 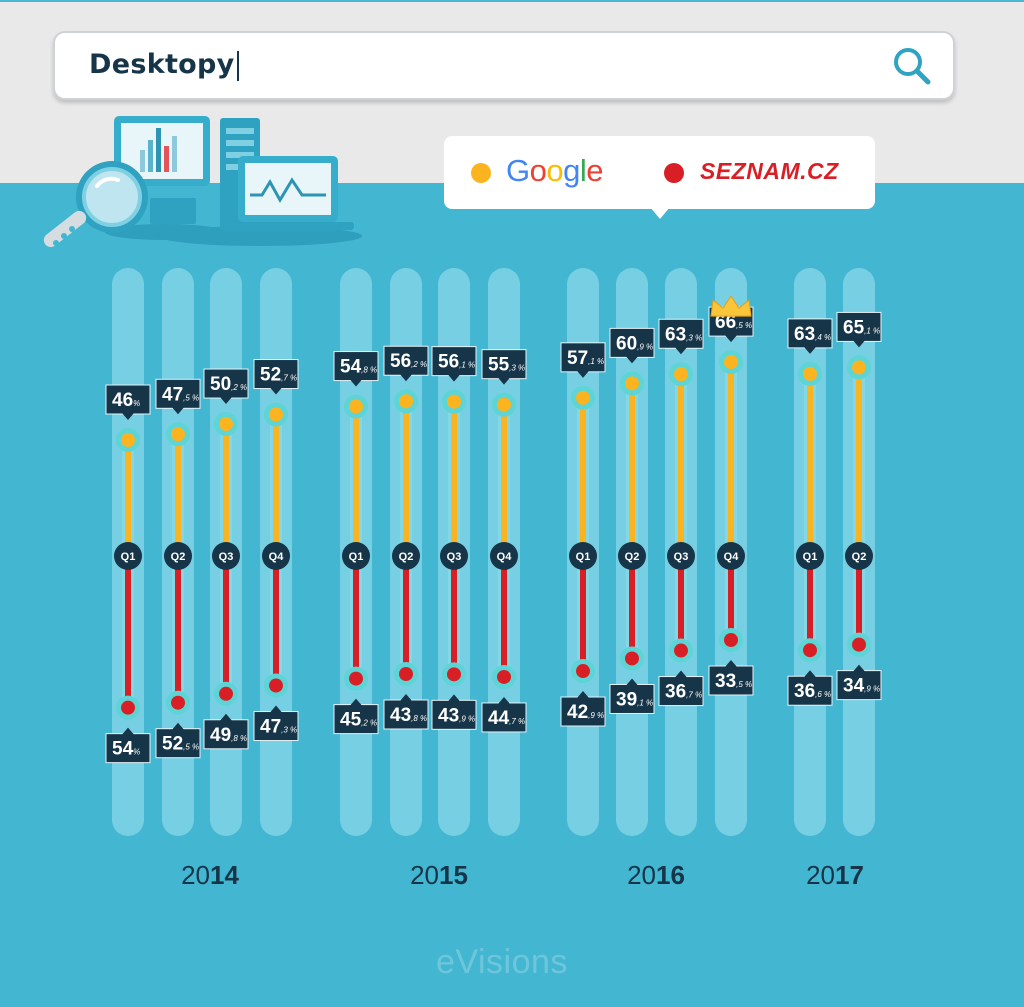 I want to click on seznam-value-label-text: 36,6 %, so click(x=812, y=691).